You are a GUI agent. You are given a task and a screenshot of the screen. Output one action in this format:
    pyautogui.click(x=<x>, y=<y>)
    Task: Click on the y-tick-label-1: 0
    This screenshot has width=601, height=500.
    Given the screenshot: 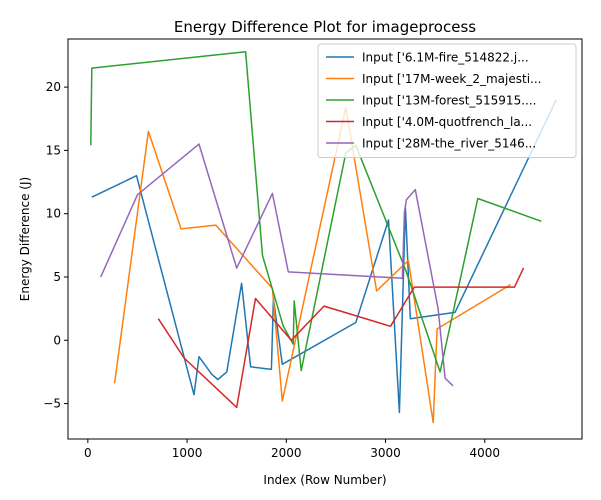 What is the action you would take?
    pyautogui.click(x=57, y=340)
    